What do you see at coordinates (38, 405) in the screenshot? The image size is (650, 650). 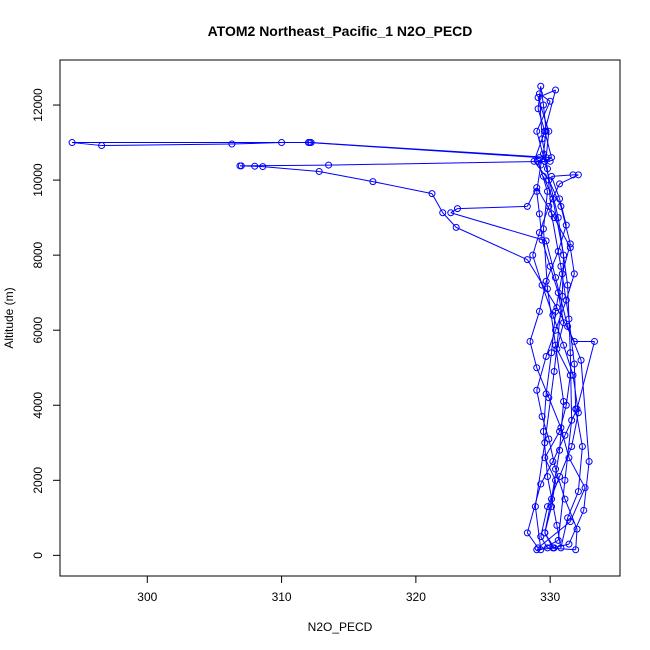 I see `y-tick-label: 4000` at bounding box center [38, 405].